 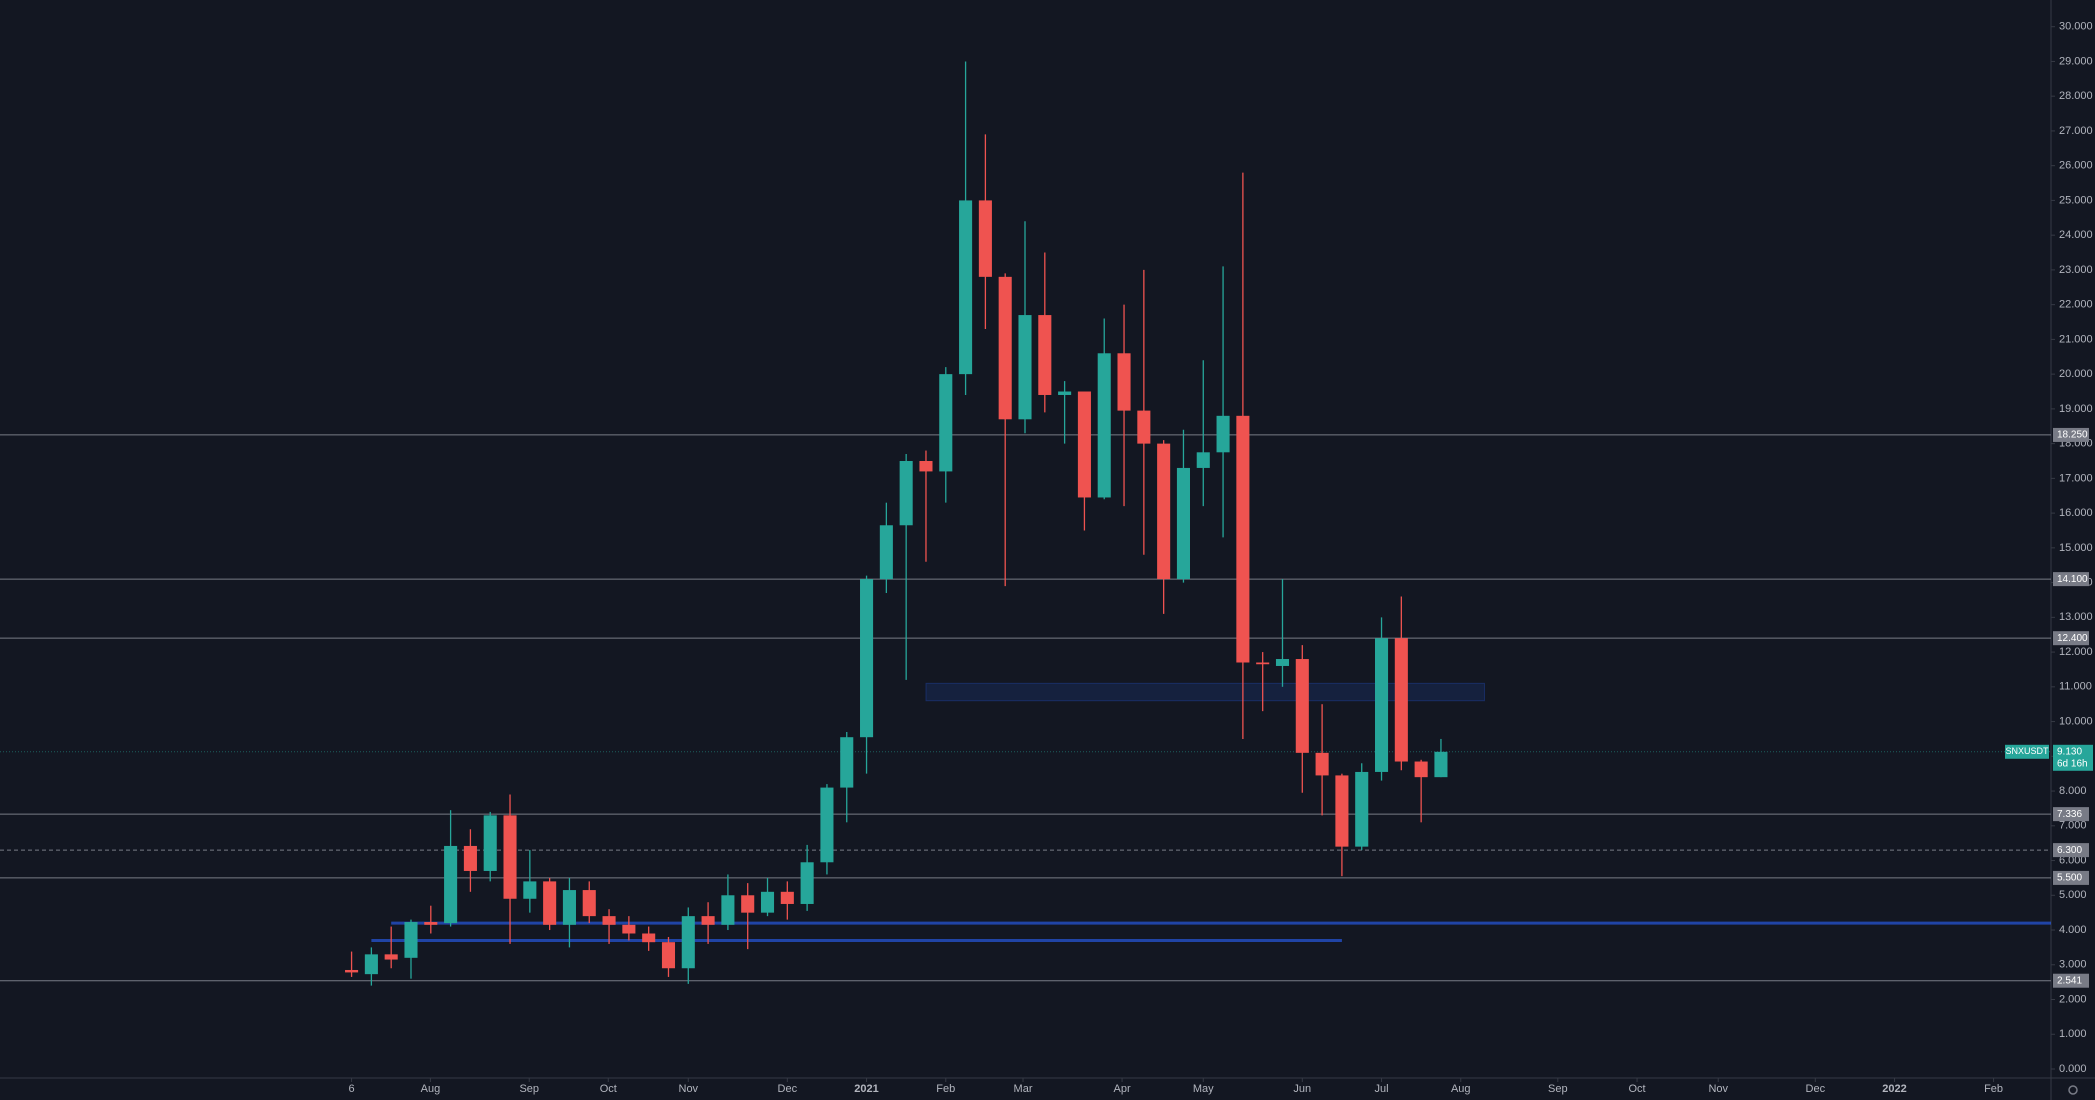 I want to click on y-tick-label: 5.000, so click(x=2073, y=895).